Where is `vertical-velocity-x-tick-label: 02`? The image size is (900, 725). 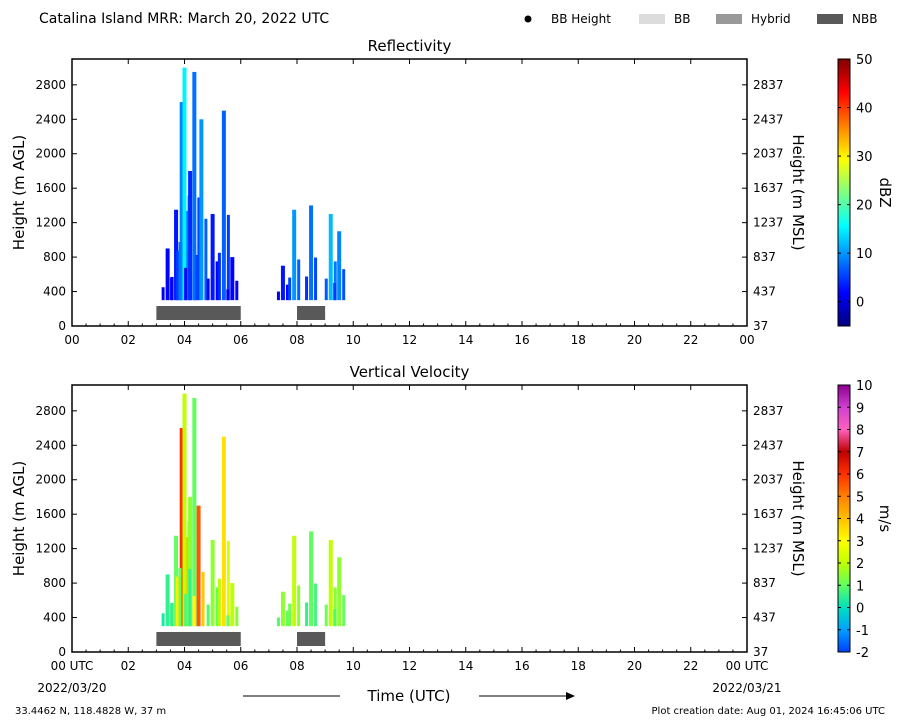
vertical-velocity-x-tick-label: 02 is located at coordinates (128, 666).